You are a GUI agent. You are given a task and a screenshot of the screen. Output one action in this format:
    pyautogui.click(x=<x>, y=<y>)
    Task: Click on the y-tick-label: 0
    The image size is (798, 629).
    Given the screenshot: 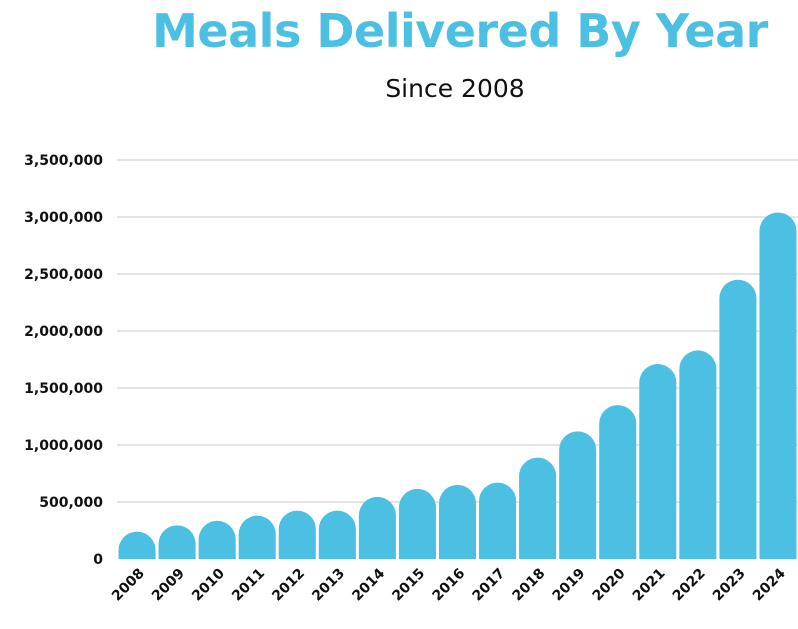 What is the action you would take?
    pyautogui.click(x=98, y=560)
    